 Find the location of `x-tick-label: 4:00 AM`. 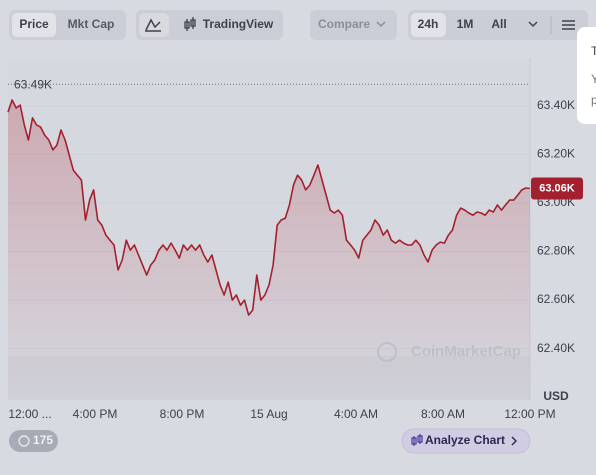

x-tick-label: 4:00 AM is located at coordinates (356, 414).